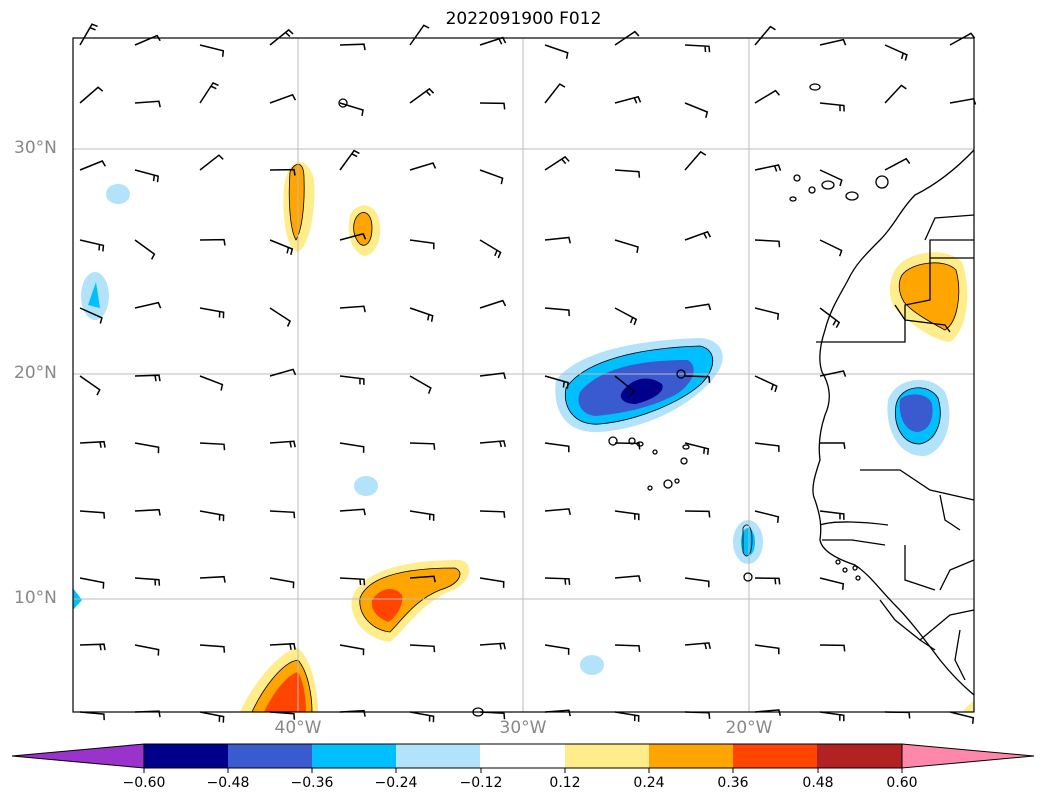  Describe the element at coordinates (916, 413) in the screenshot. I see `negative-anomaly-east-inner` at that location.